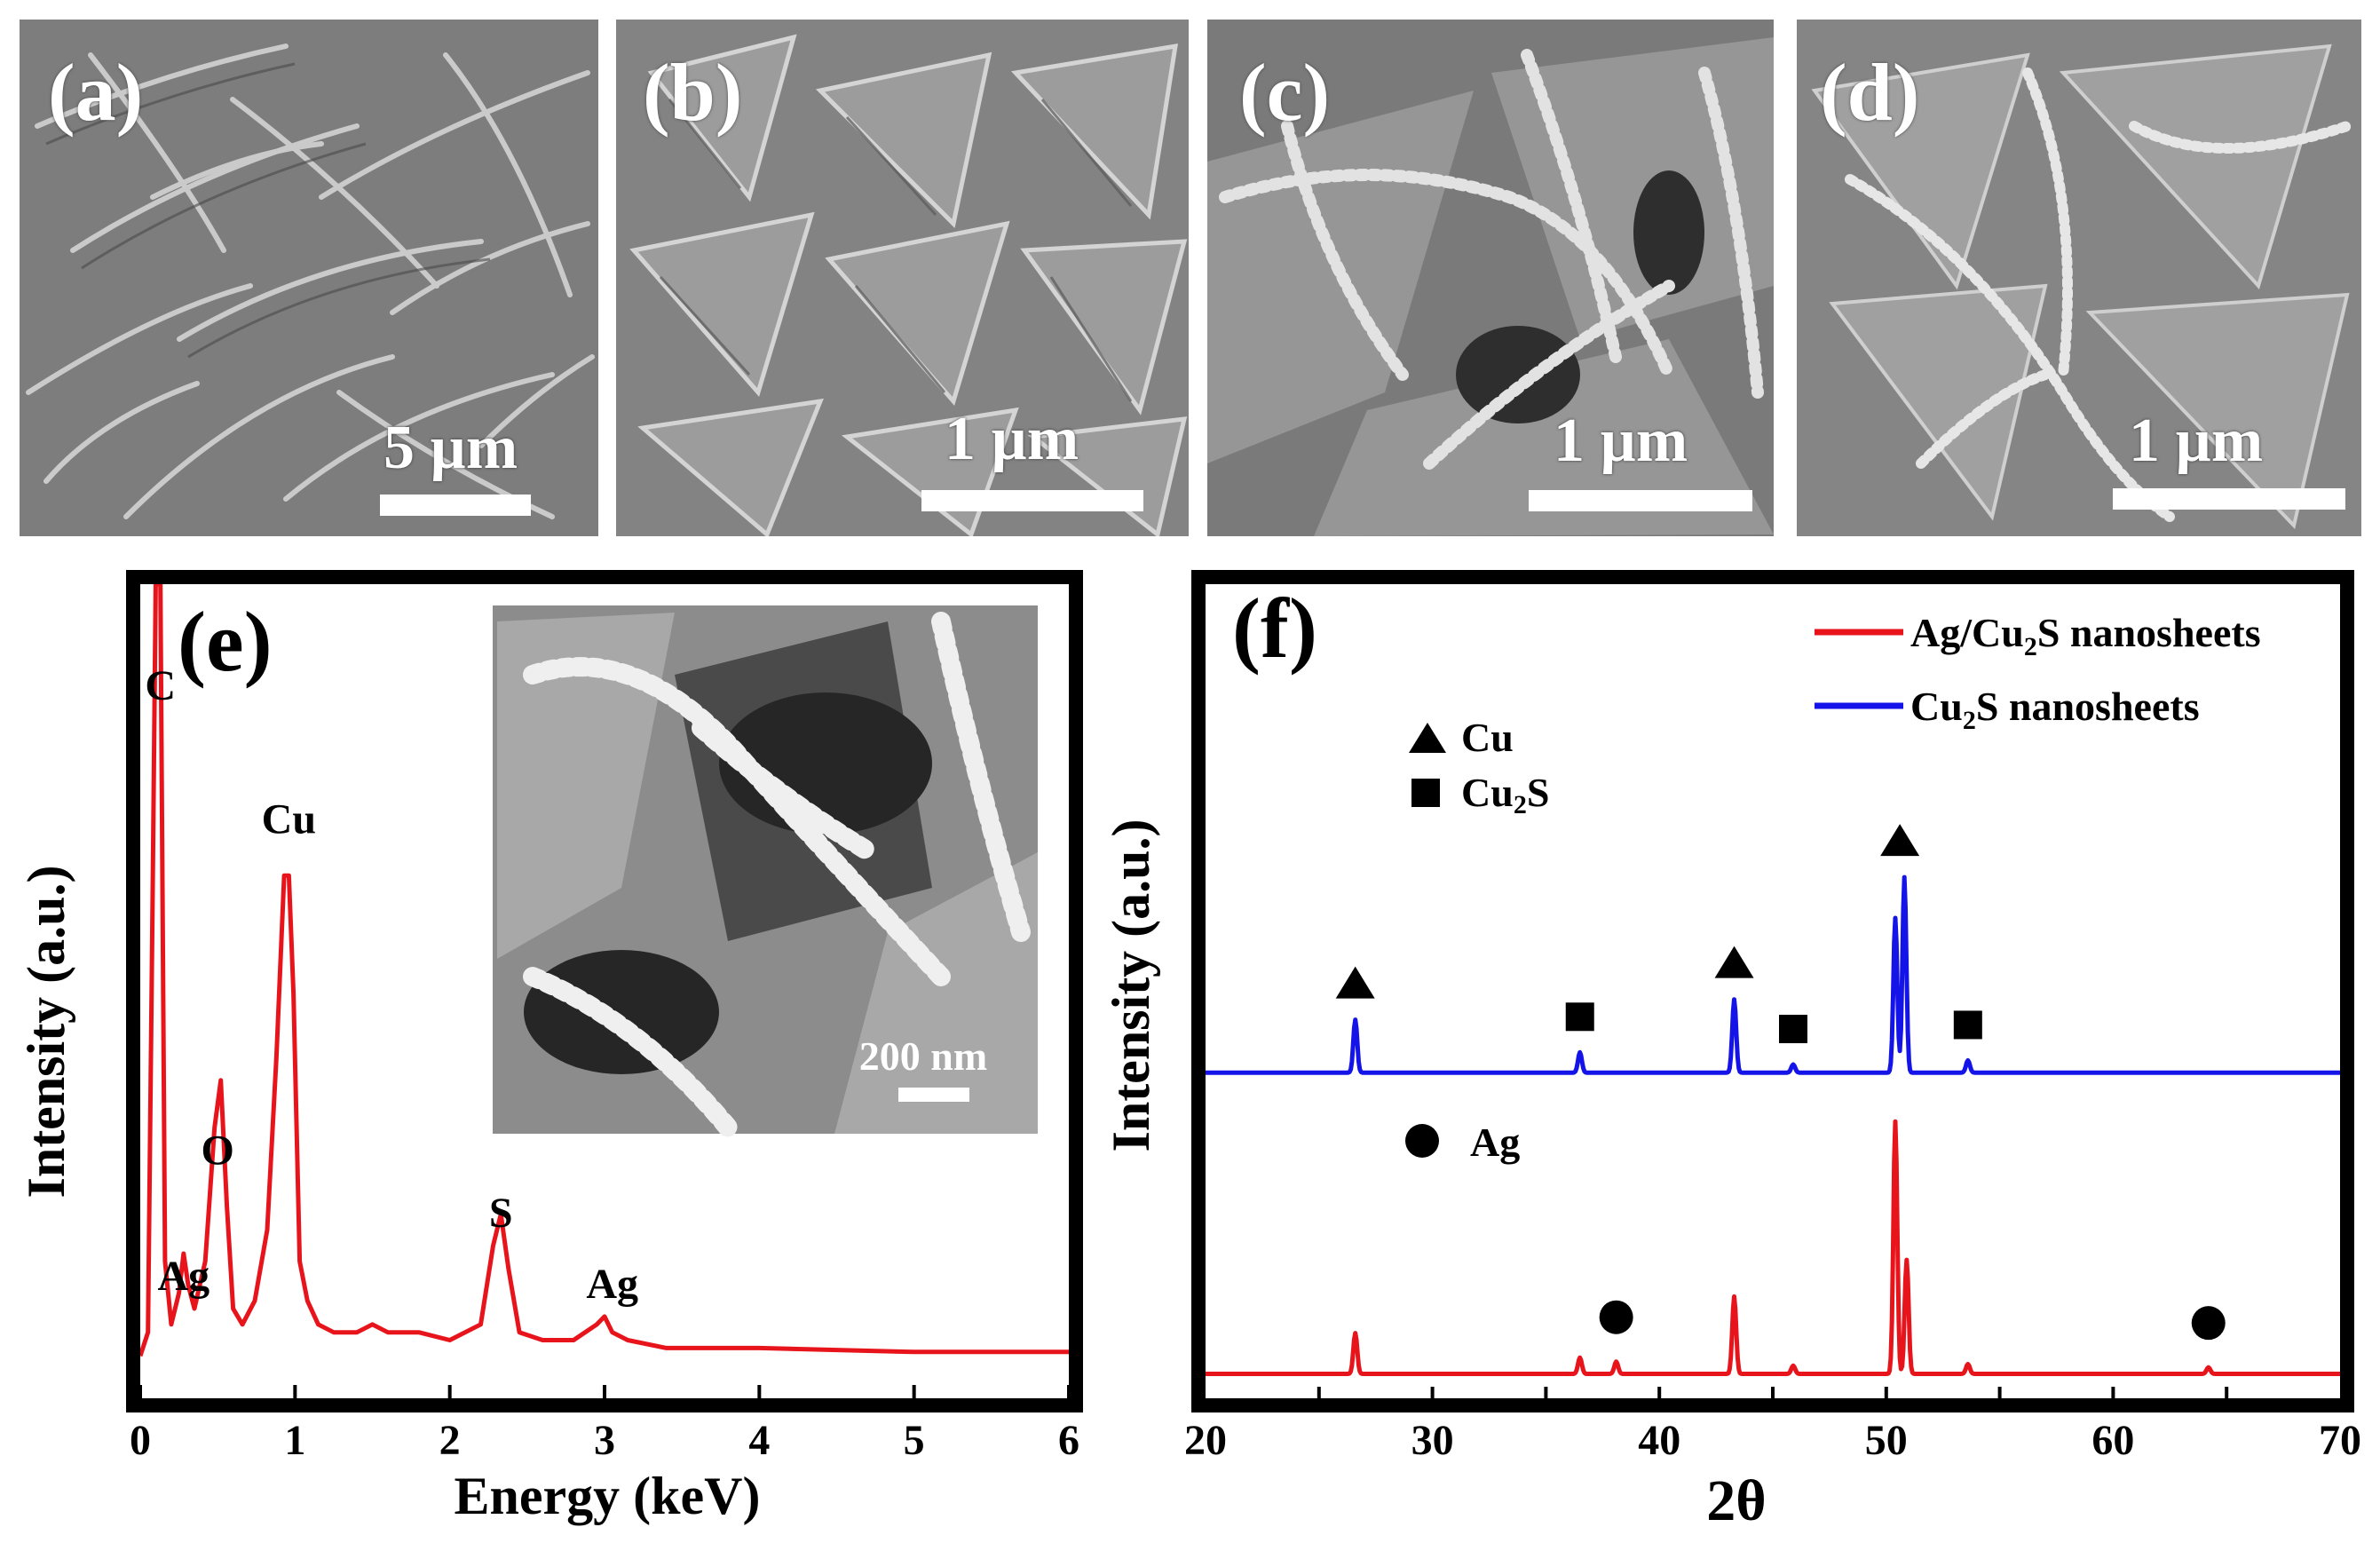  I want to click on f-key-square-icon, so click(1425, 793).